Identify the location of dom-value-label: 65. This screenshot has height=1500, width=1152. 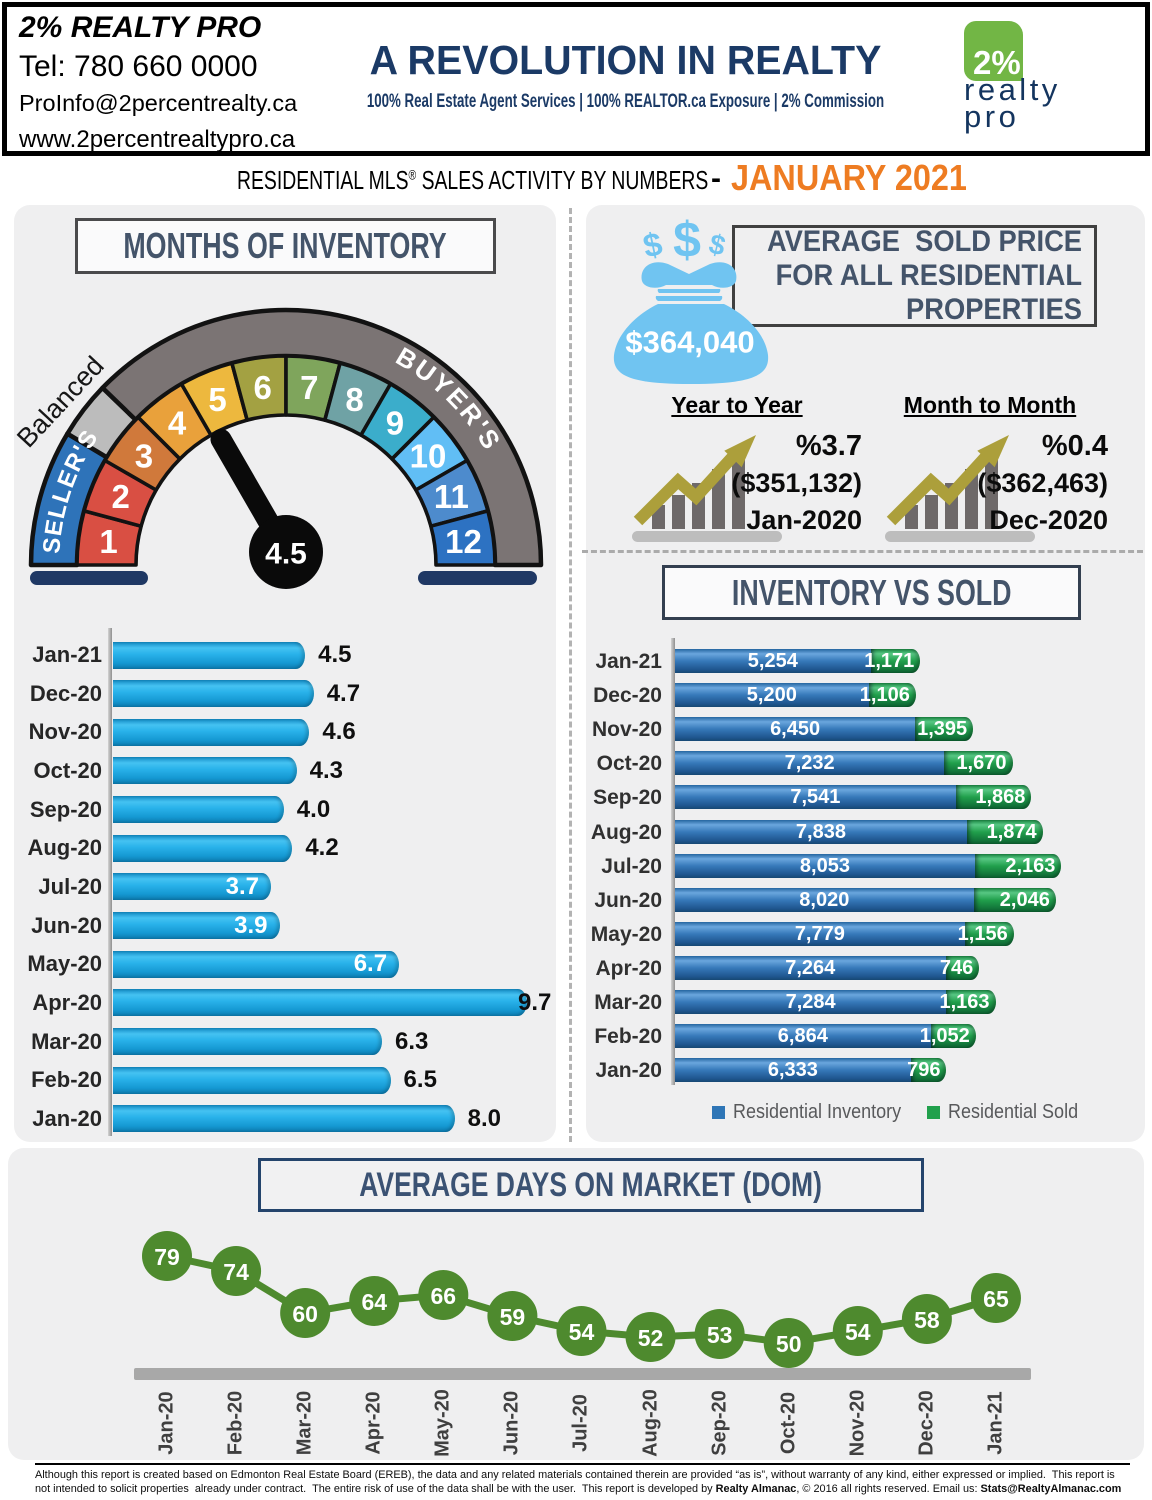
(996, 1299).